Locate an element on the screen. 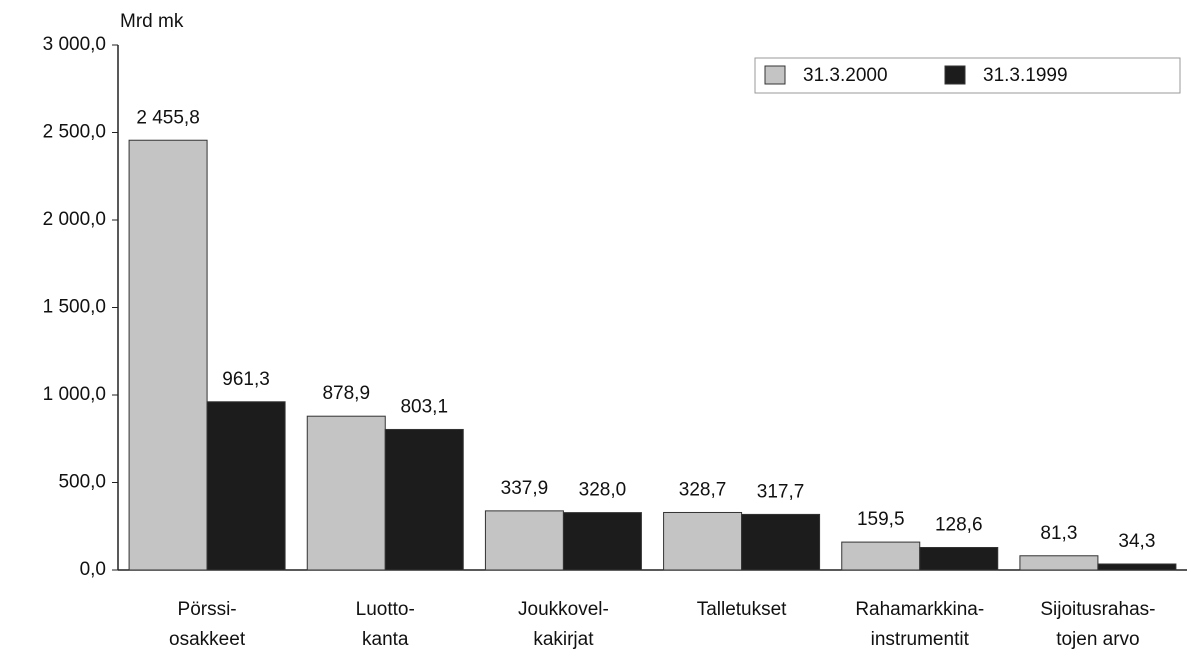 Image resolution: width=1187 pixels, height=666 pixels. value-label: 34,3 is located at coordinates (1136, 541).